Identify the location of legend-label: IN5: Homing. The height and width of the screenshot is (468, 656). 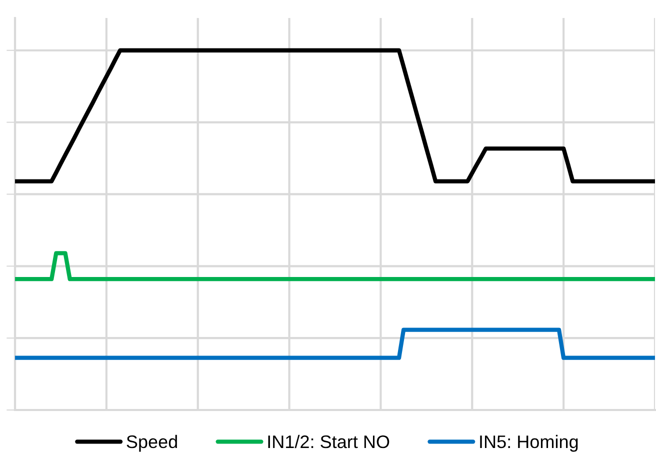
(529, 443).